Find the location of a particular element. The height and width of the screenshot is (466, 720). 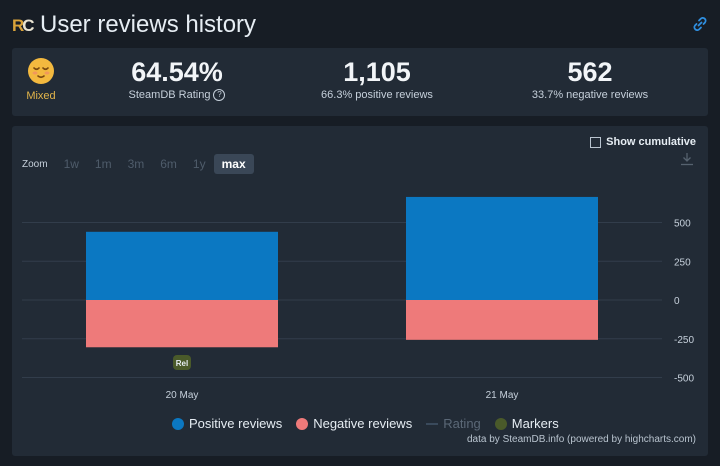

positive-reviews-stat: 1,105 66.3% positive reviews is located at coordinates (377, 79).